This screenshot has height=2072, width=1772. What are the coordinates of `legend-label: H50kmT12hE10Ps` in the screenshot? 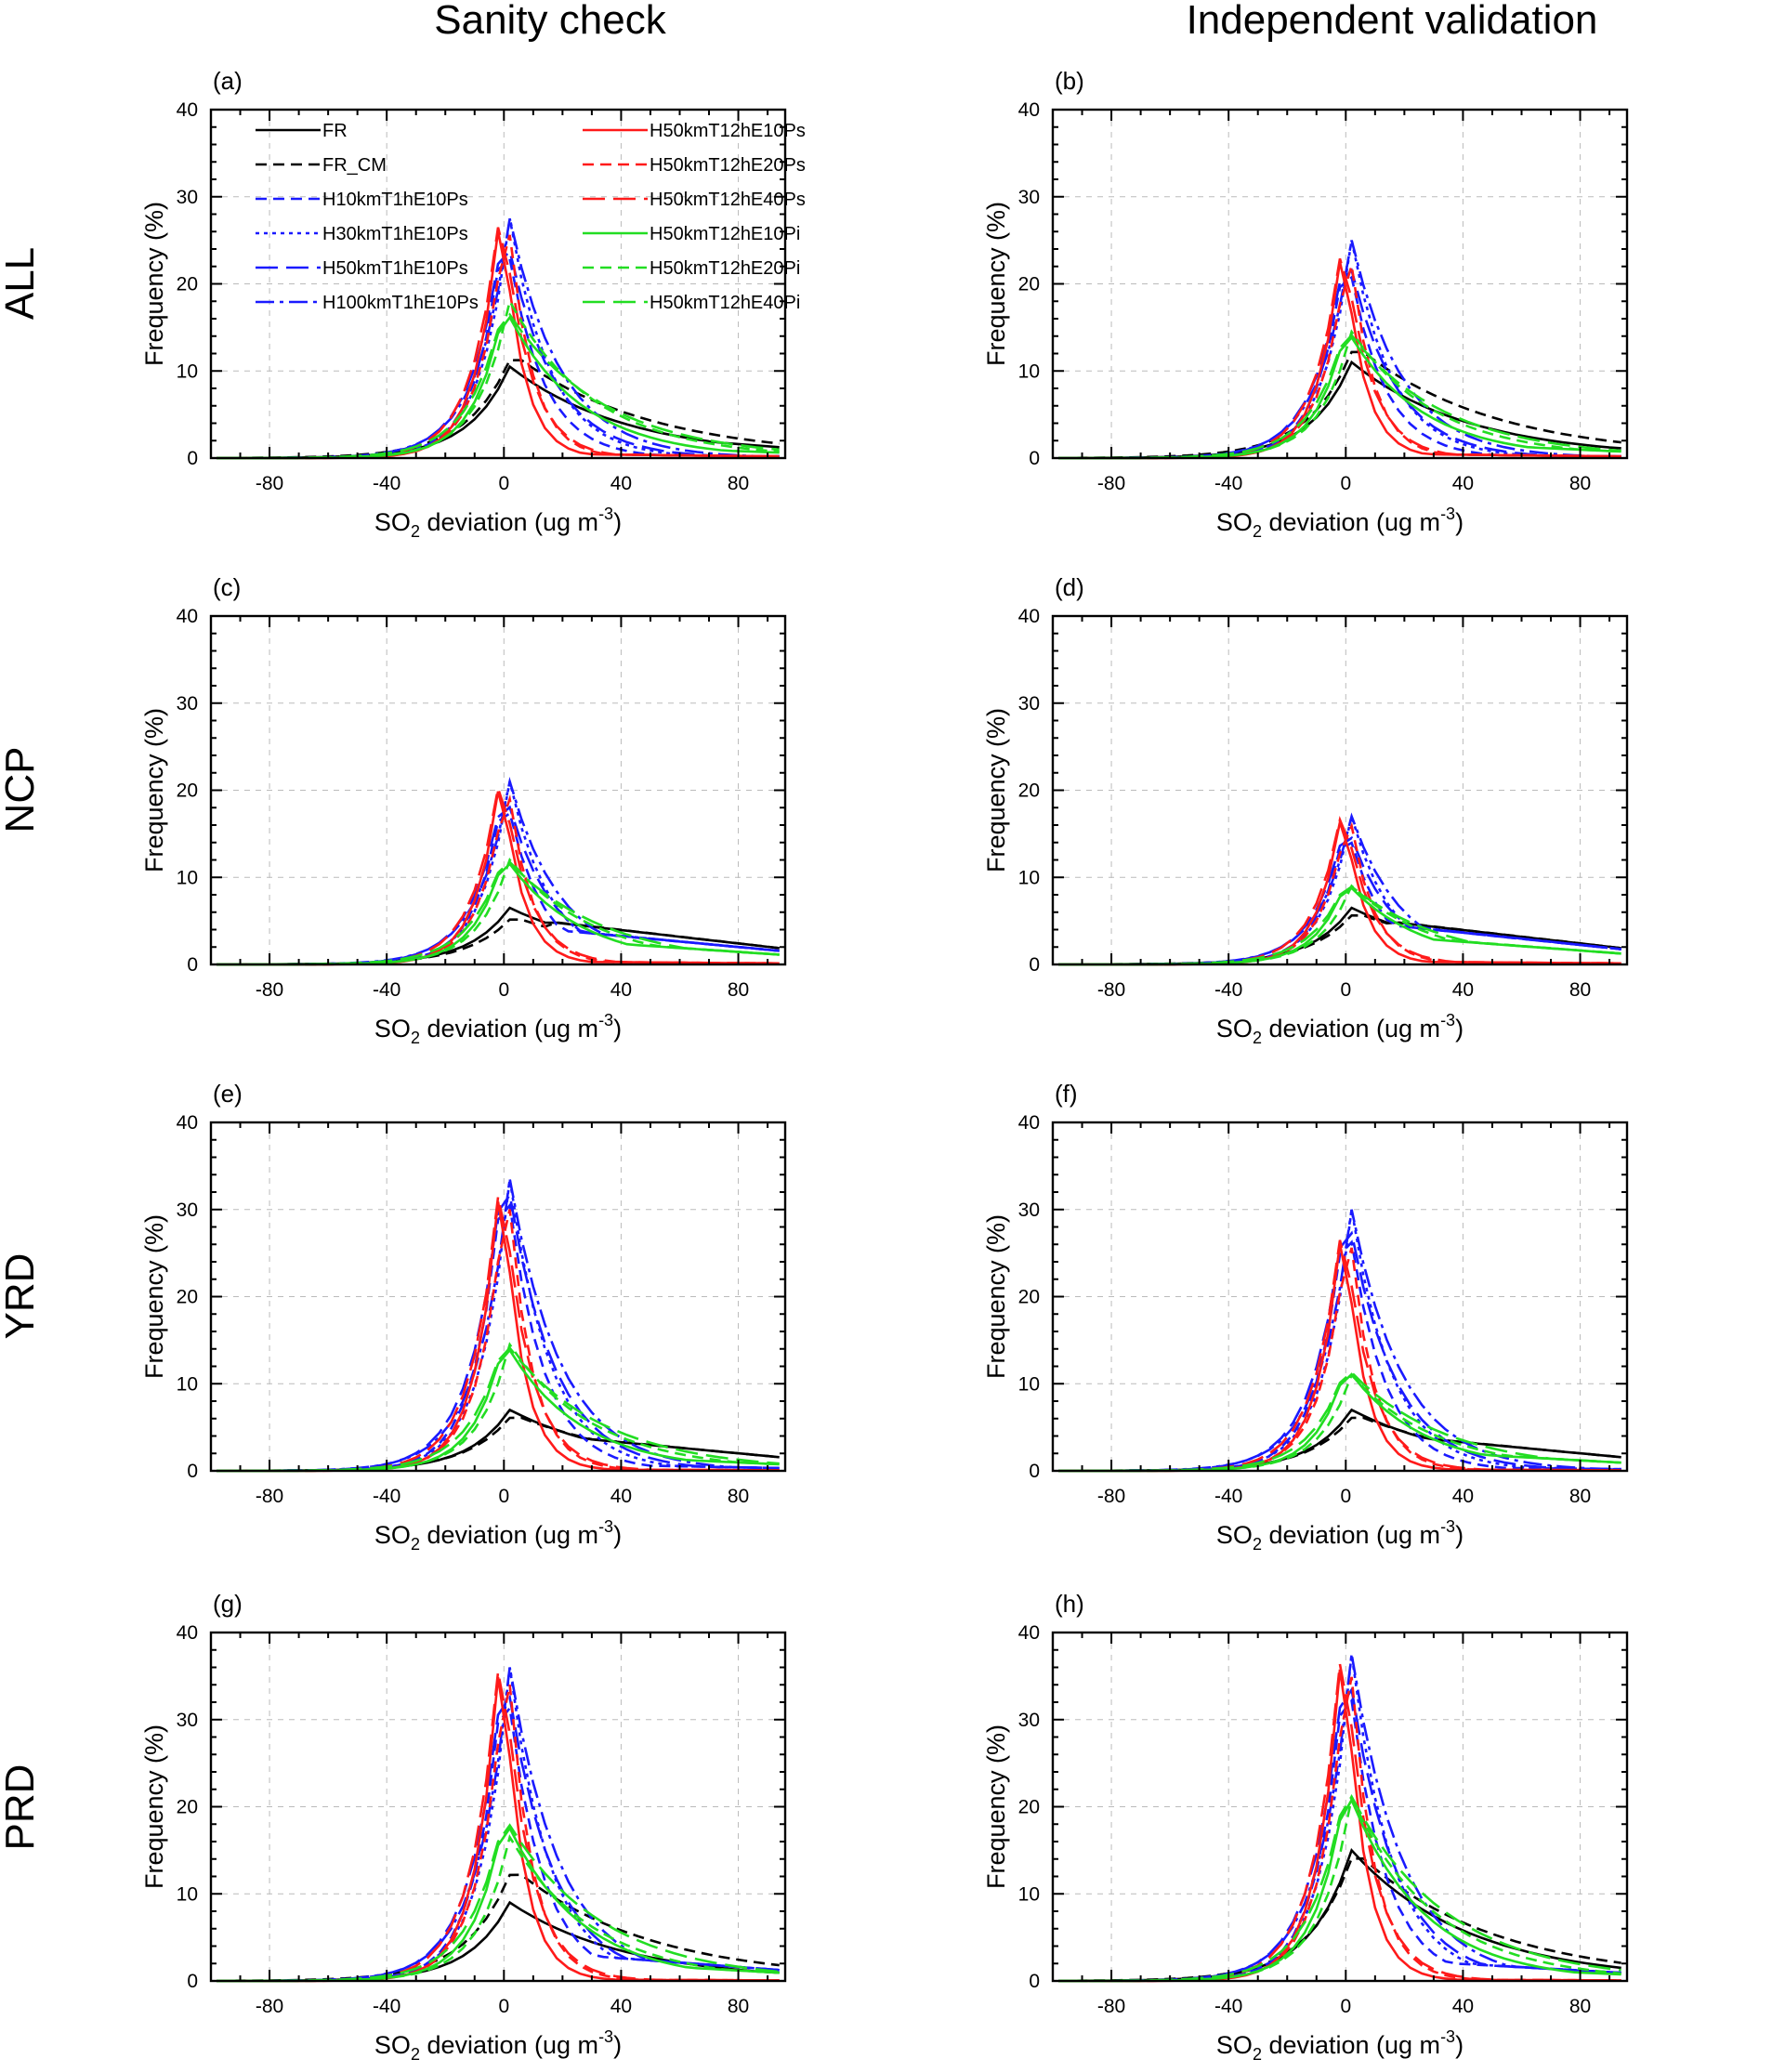 It's located at (728, 131).